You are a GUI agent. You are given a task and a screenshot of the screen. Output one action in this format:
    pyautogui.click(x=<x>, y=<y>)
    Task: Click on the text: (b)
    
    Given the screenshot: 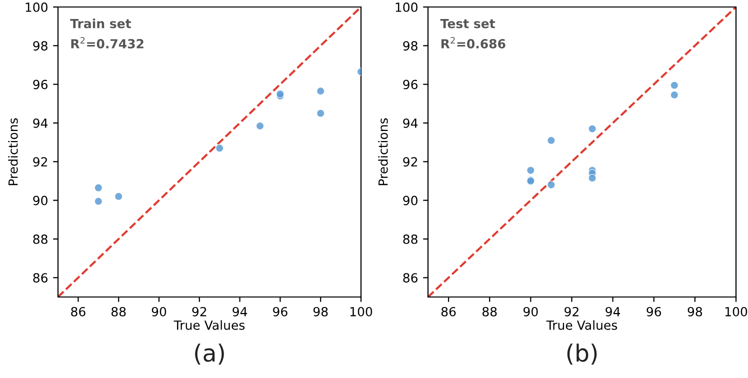 What is the action you would take?
    pyautogui.click(x=582, y=354)
    